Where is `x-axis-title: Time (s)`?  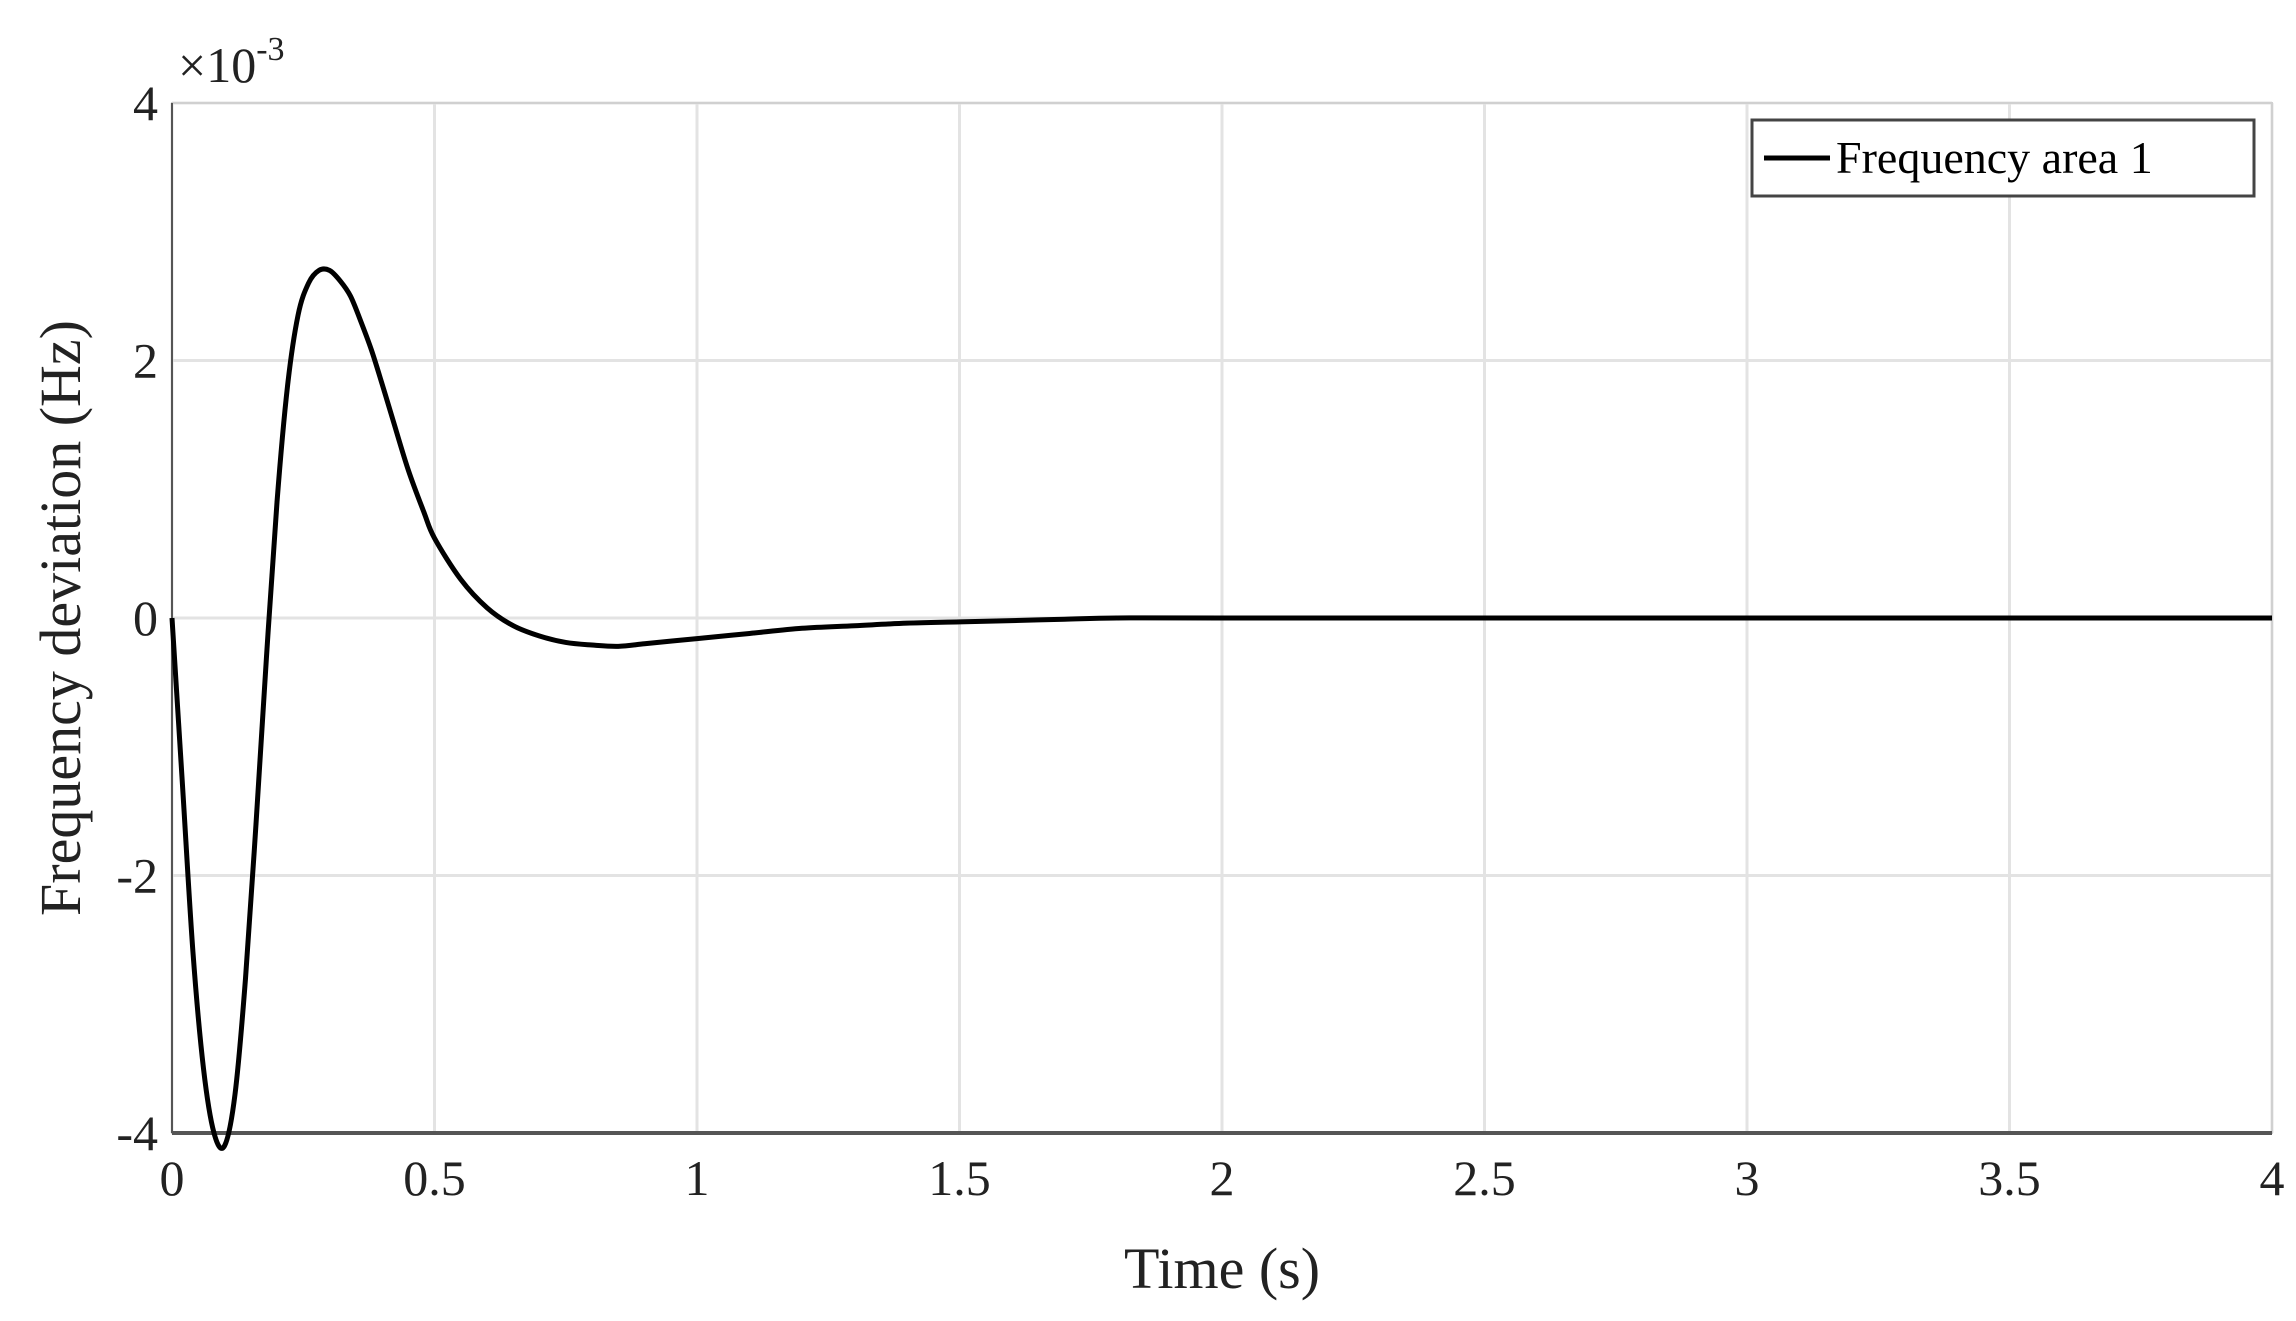 x-axis-title: Time (s) is located at coordinates (1222, 1268).